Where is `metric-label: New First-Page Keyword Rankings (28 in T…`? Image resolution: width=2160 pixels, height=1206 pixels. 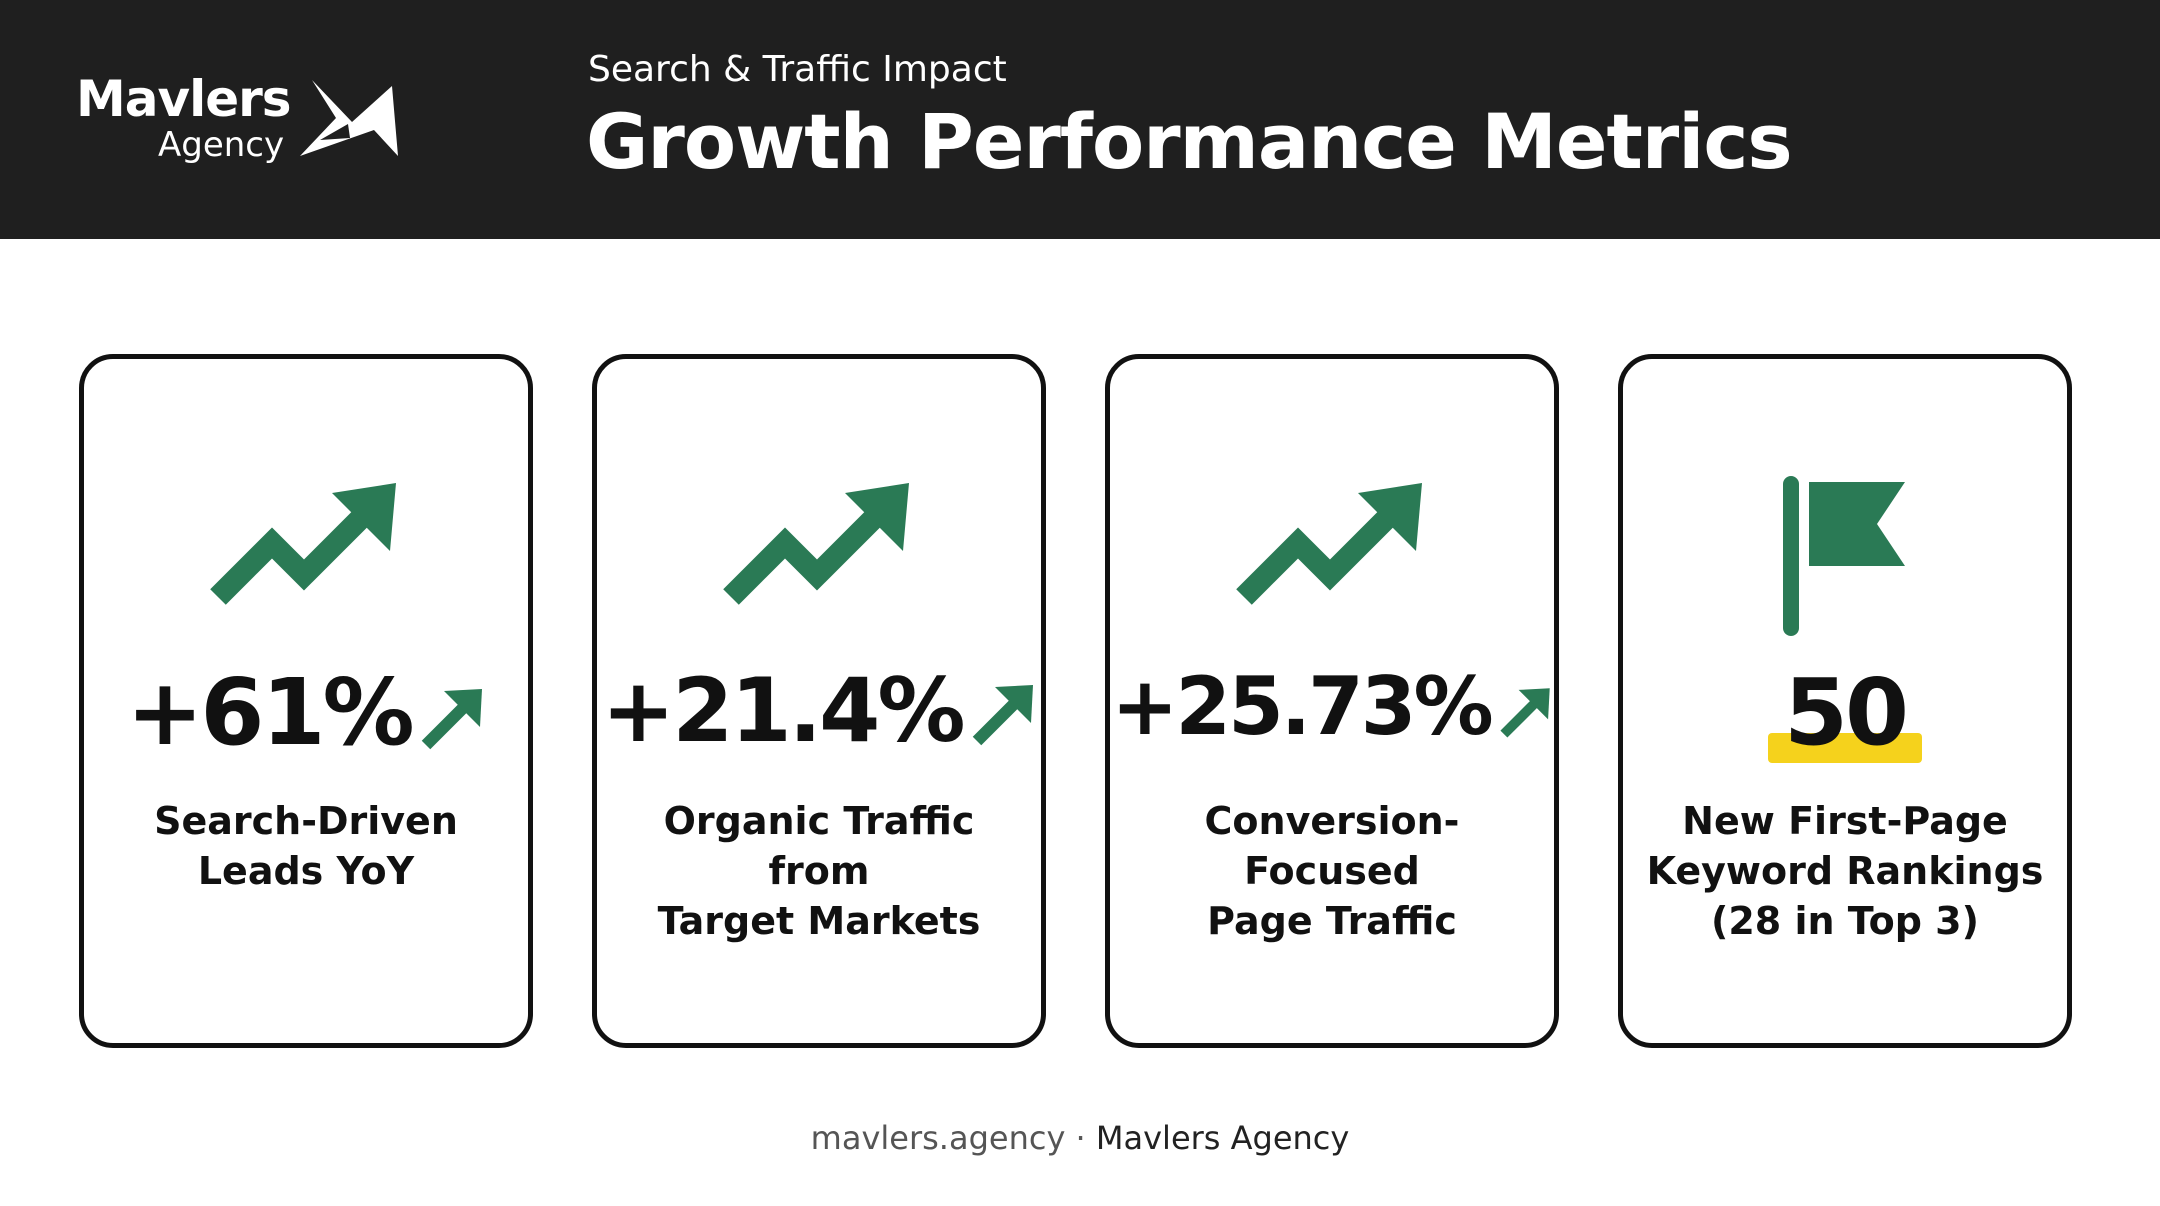 metric-label: New First-Page Keyword Rankings (28 in T… is located at coordinates (1845, 871).